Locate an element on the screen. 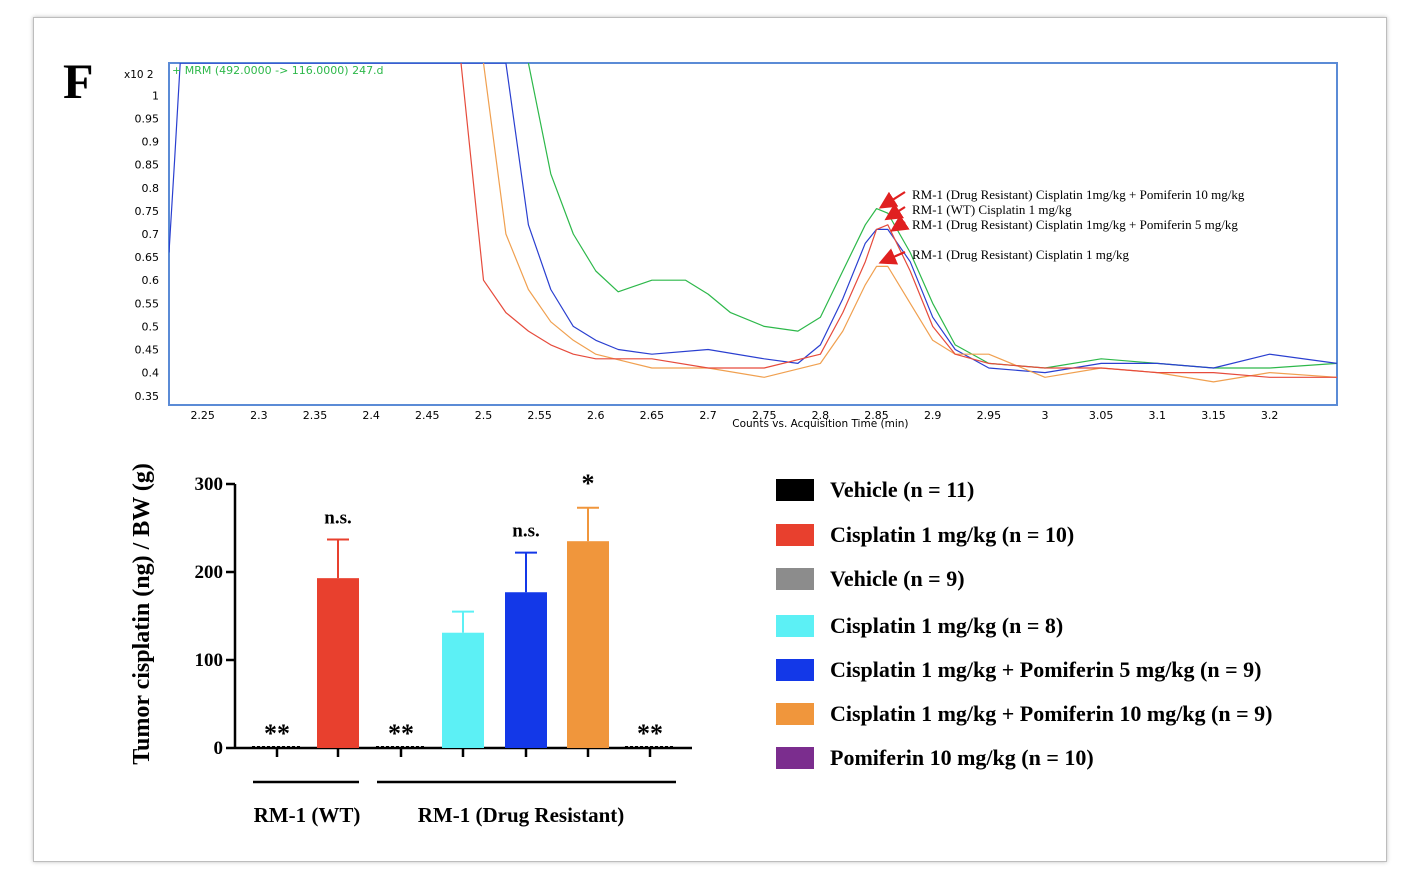 The width and height of the screenshot is (1414, 876). y-tick-label: 0.4 is located at coordinates (151, 373).